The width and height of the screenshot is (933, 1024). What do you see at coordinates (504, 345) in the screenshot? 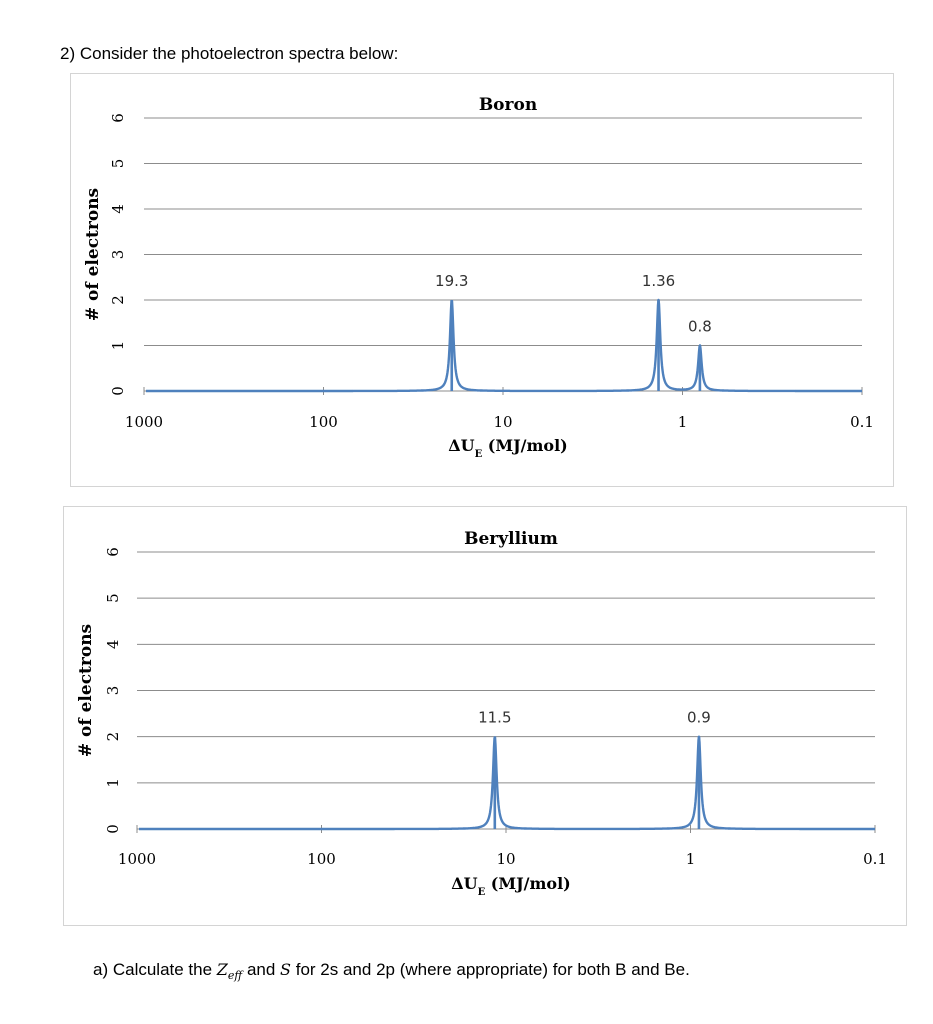
I see `chart0-spectrum-line` at bounding box center [504, 345].